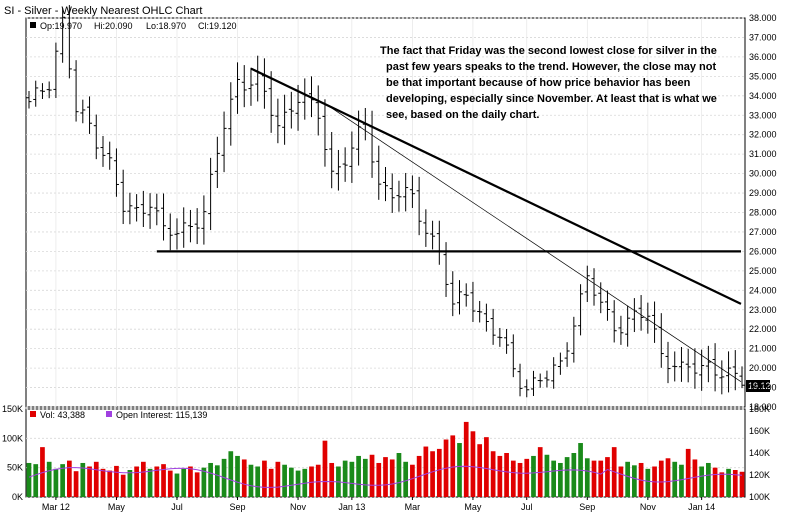 The image size is (800, 532). I want to click on price-tick-label: 29.000, so click(763, 193).